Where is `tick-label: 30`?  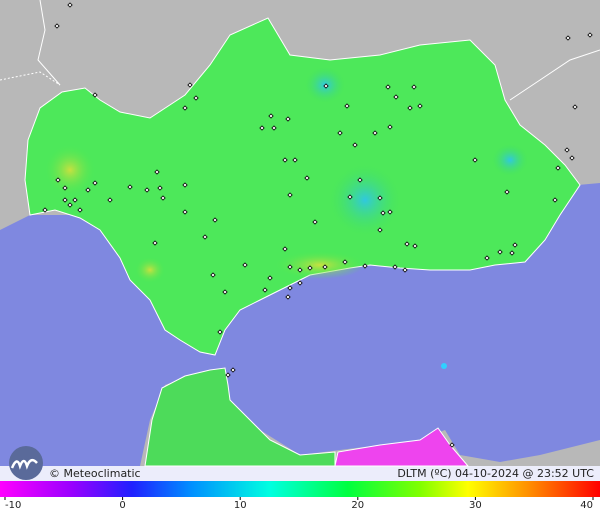 tick-label: 30 is located at coordinates (475, 505).